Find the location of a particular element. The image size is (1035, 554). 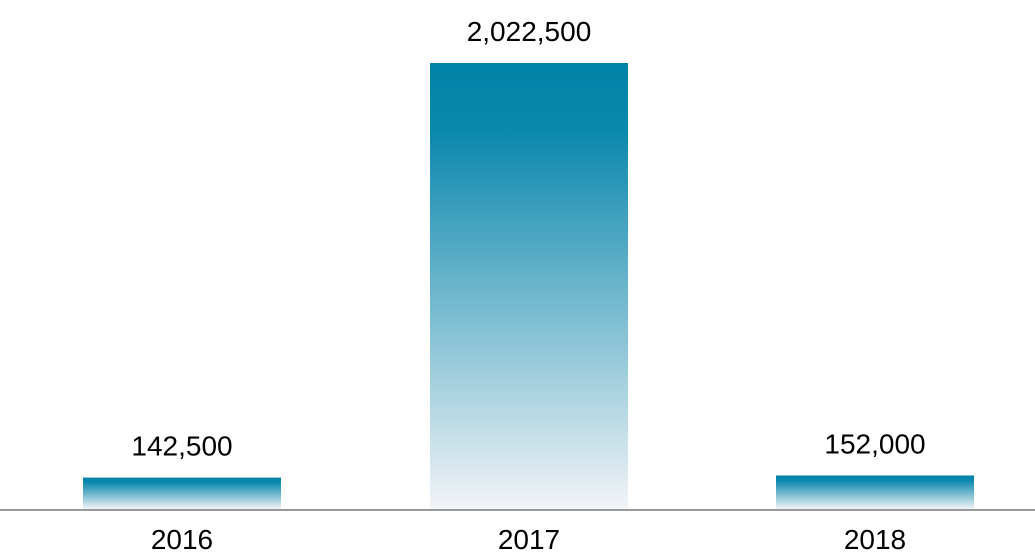

bar-2016 is located at coordinates (182, 493).